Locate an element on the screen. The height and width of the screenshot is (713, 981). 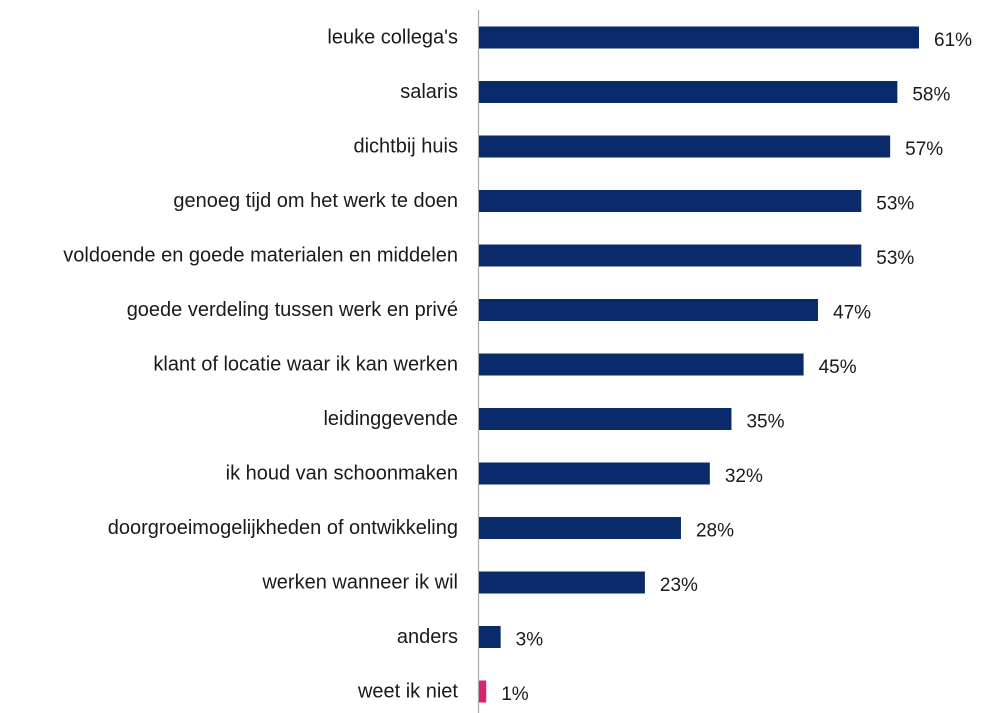
category-label: dichtbij huis is located at coordinates (405, 147).